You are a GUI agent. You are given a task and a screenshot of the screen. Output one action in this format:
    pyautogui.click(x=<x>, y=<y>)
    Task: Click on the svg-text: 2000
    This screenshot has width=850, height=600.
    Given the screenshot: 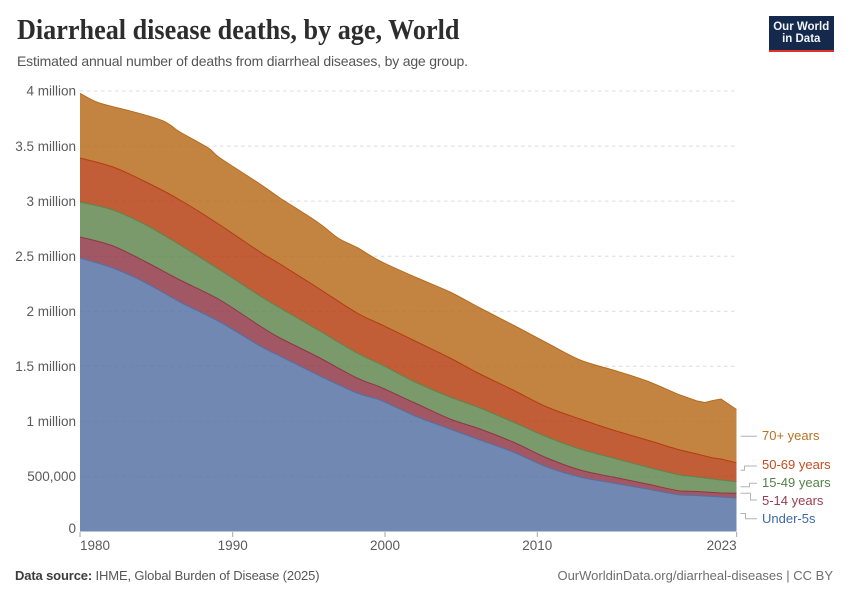 What is the action you would take?
    pyautogui.click(x=385, y=545)
    